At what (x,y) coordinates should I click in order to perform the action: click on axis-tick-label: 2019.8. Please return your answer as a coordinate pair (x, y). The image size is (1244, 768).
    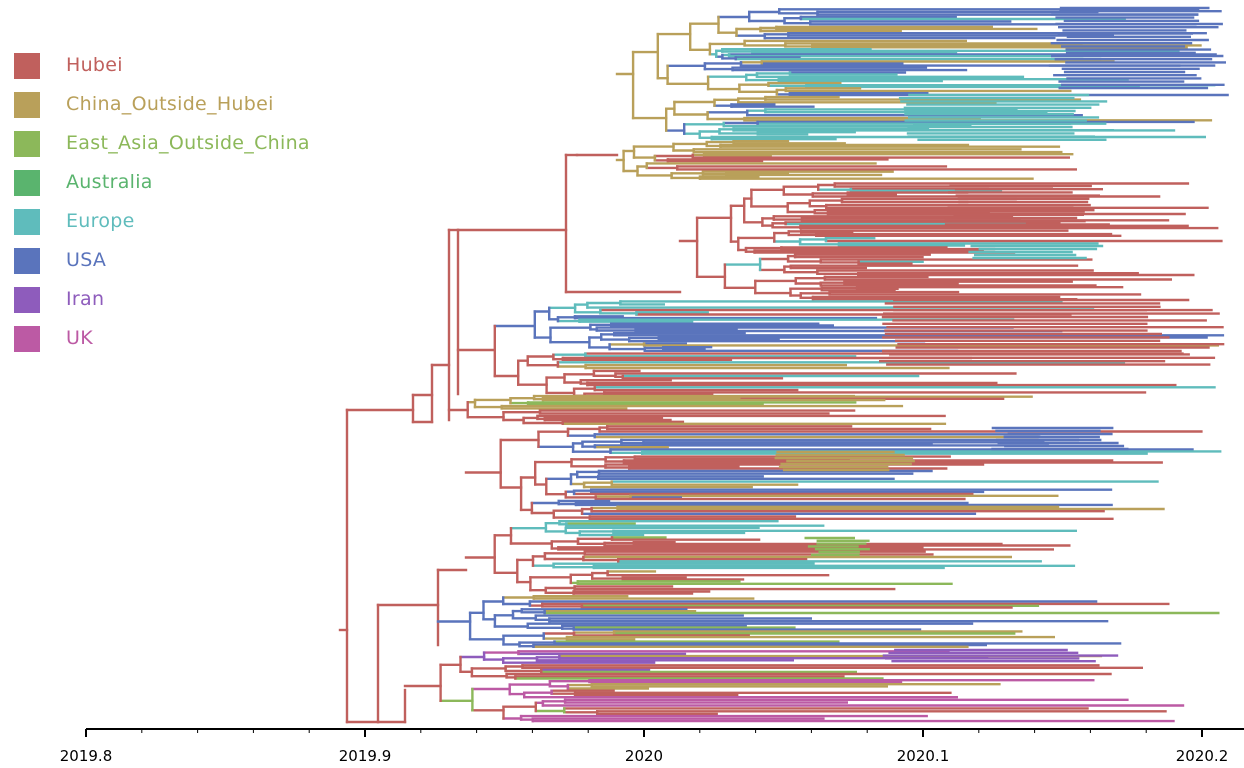
    Looking at the image, I should click on (86, 756).